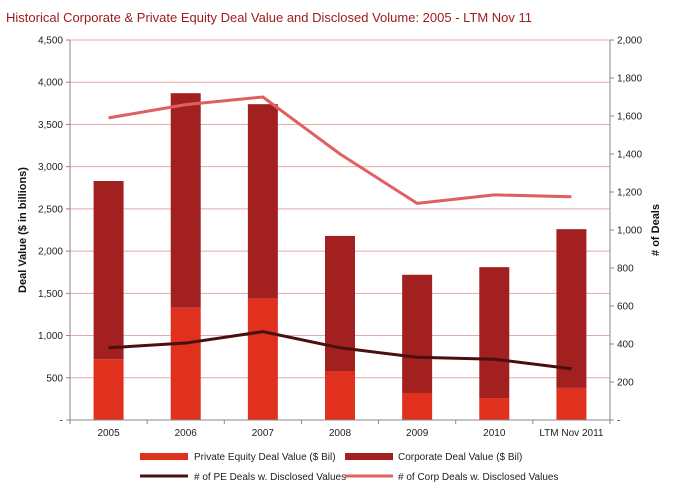  I want to click on y-axis-right-title: # of Deals, so click(656, 230).